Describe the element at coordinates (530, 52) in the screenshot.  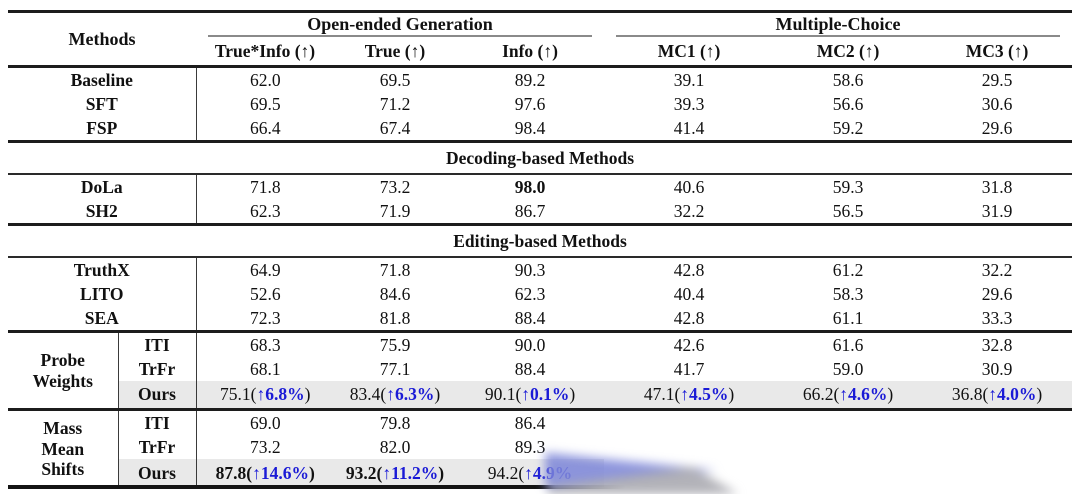
I see `col-info: Info (↑)` at that location.